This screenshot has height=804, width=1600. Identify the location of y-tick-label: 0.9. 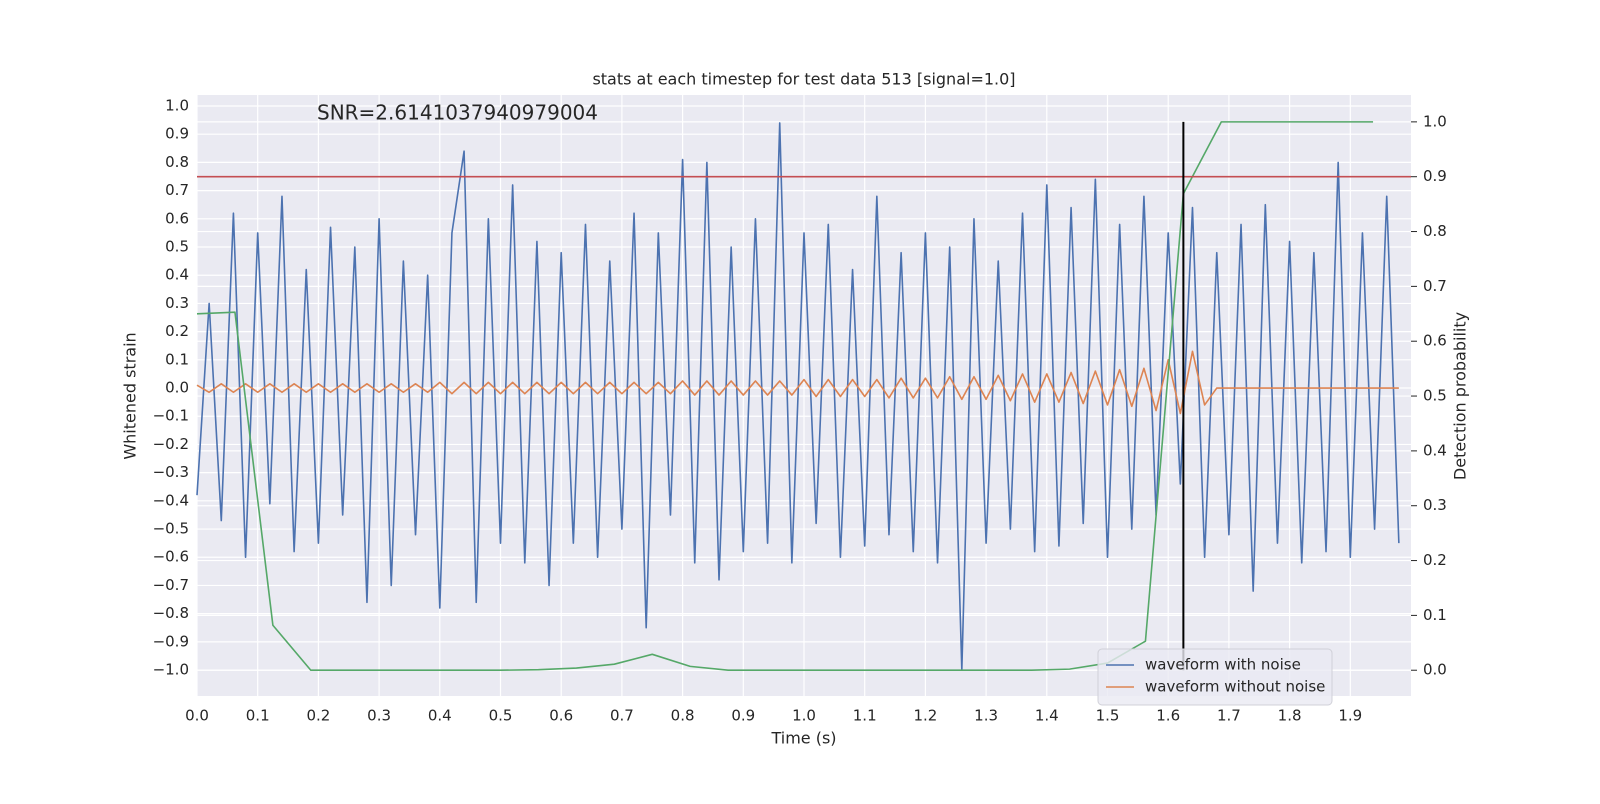
(177, 134).